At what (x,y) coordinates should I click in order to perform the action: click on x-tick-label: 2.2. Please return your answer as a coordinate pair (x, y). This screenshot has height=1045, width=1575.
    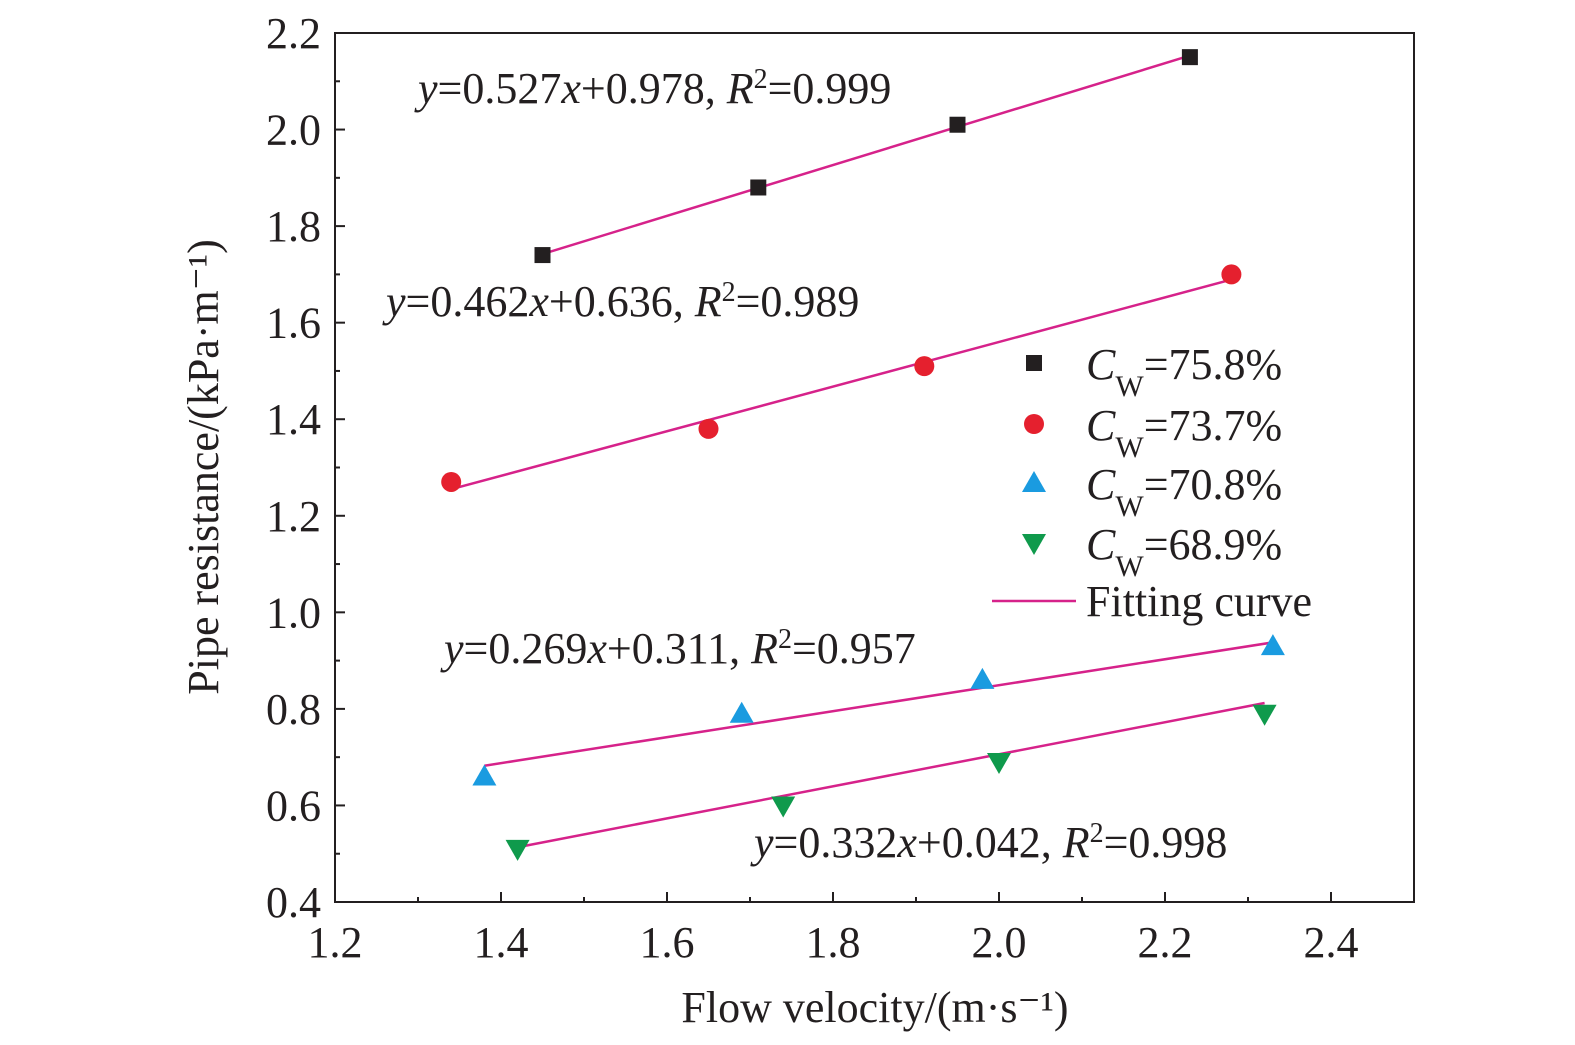
    Looking at the image, I should click on (1165, 942).